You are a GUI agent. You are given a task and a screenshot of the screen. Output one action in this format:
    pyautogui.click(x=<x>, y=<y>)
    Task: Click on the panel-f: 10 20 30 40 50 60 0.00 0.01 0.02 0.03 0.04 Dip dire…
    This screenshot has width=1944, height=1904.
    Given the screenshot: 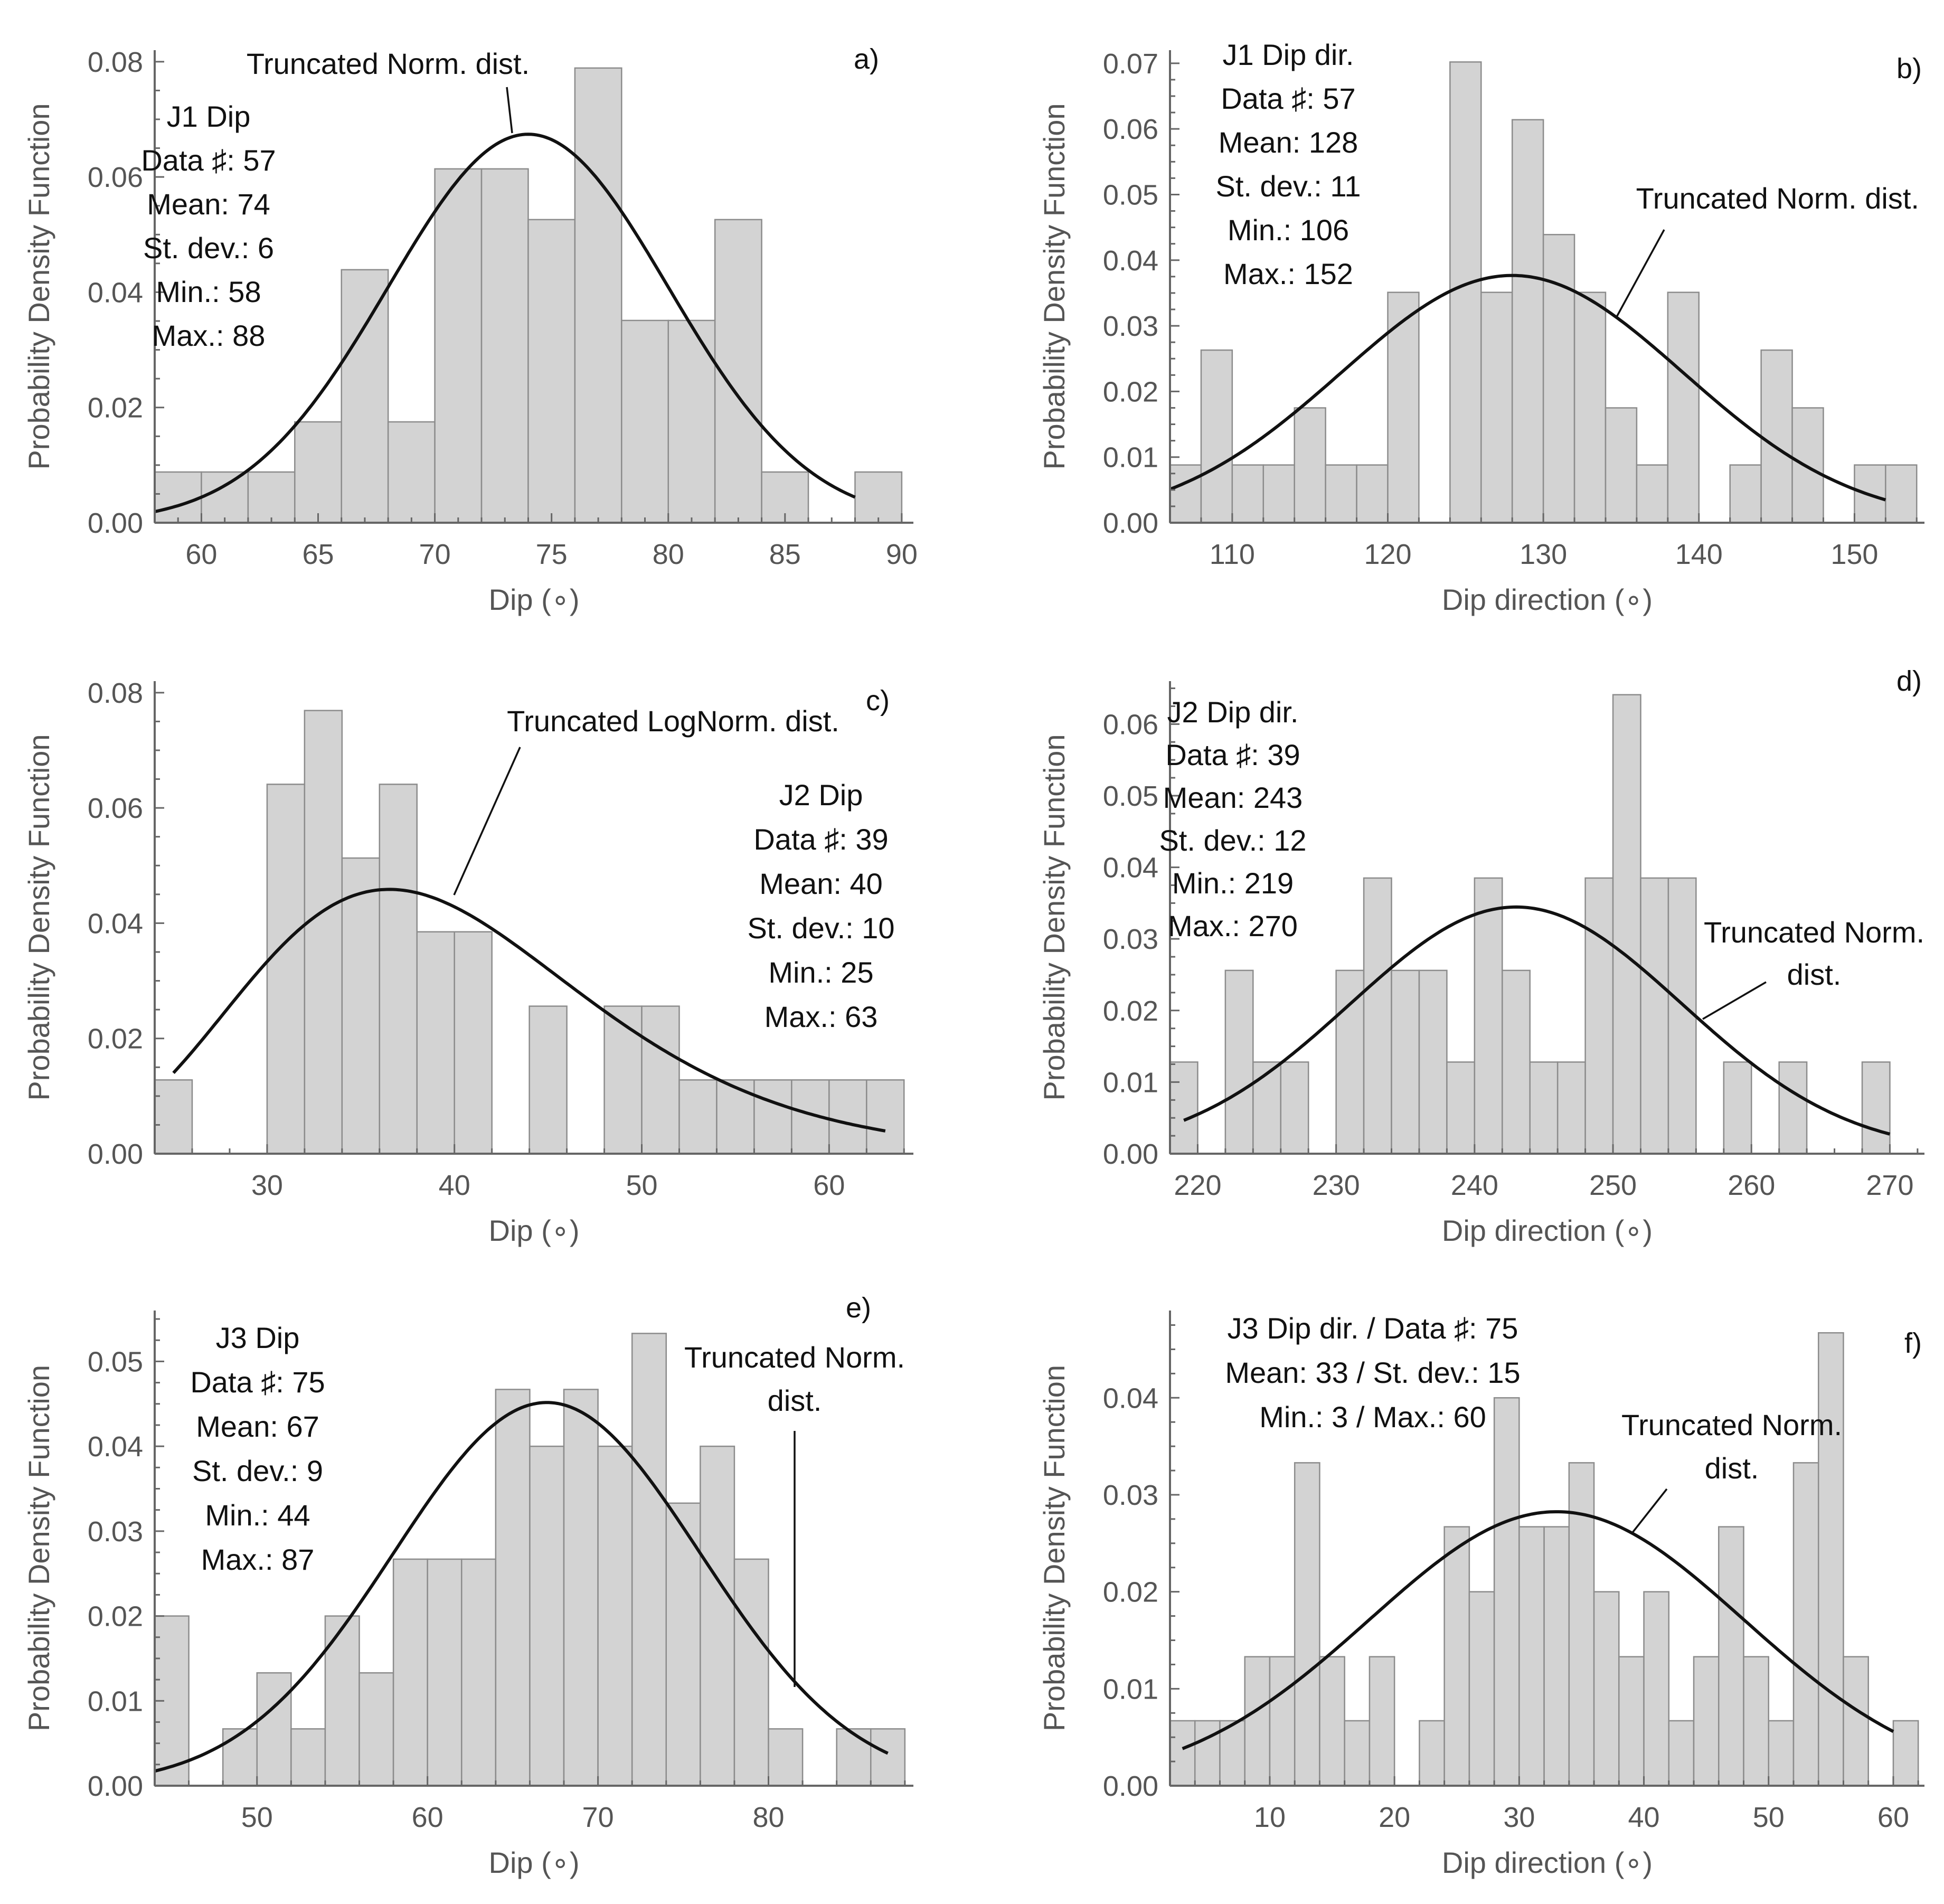 What is the action you would take?
    pyautogui.click(x=1480, y=1595)
    